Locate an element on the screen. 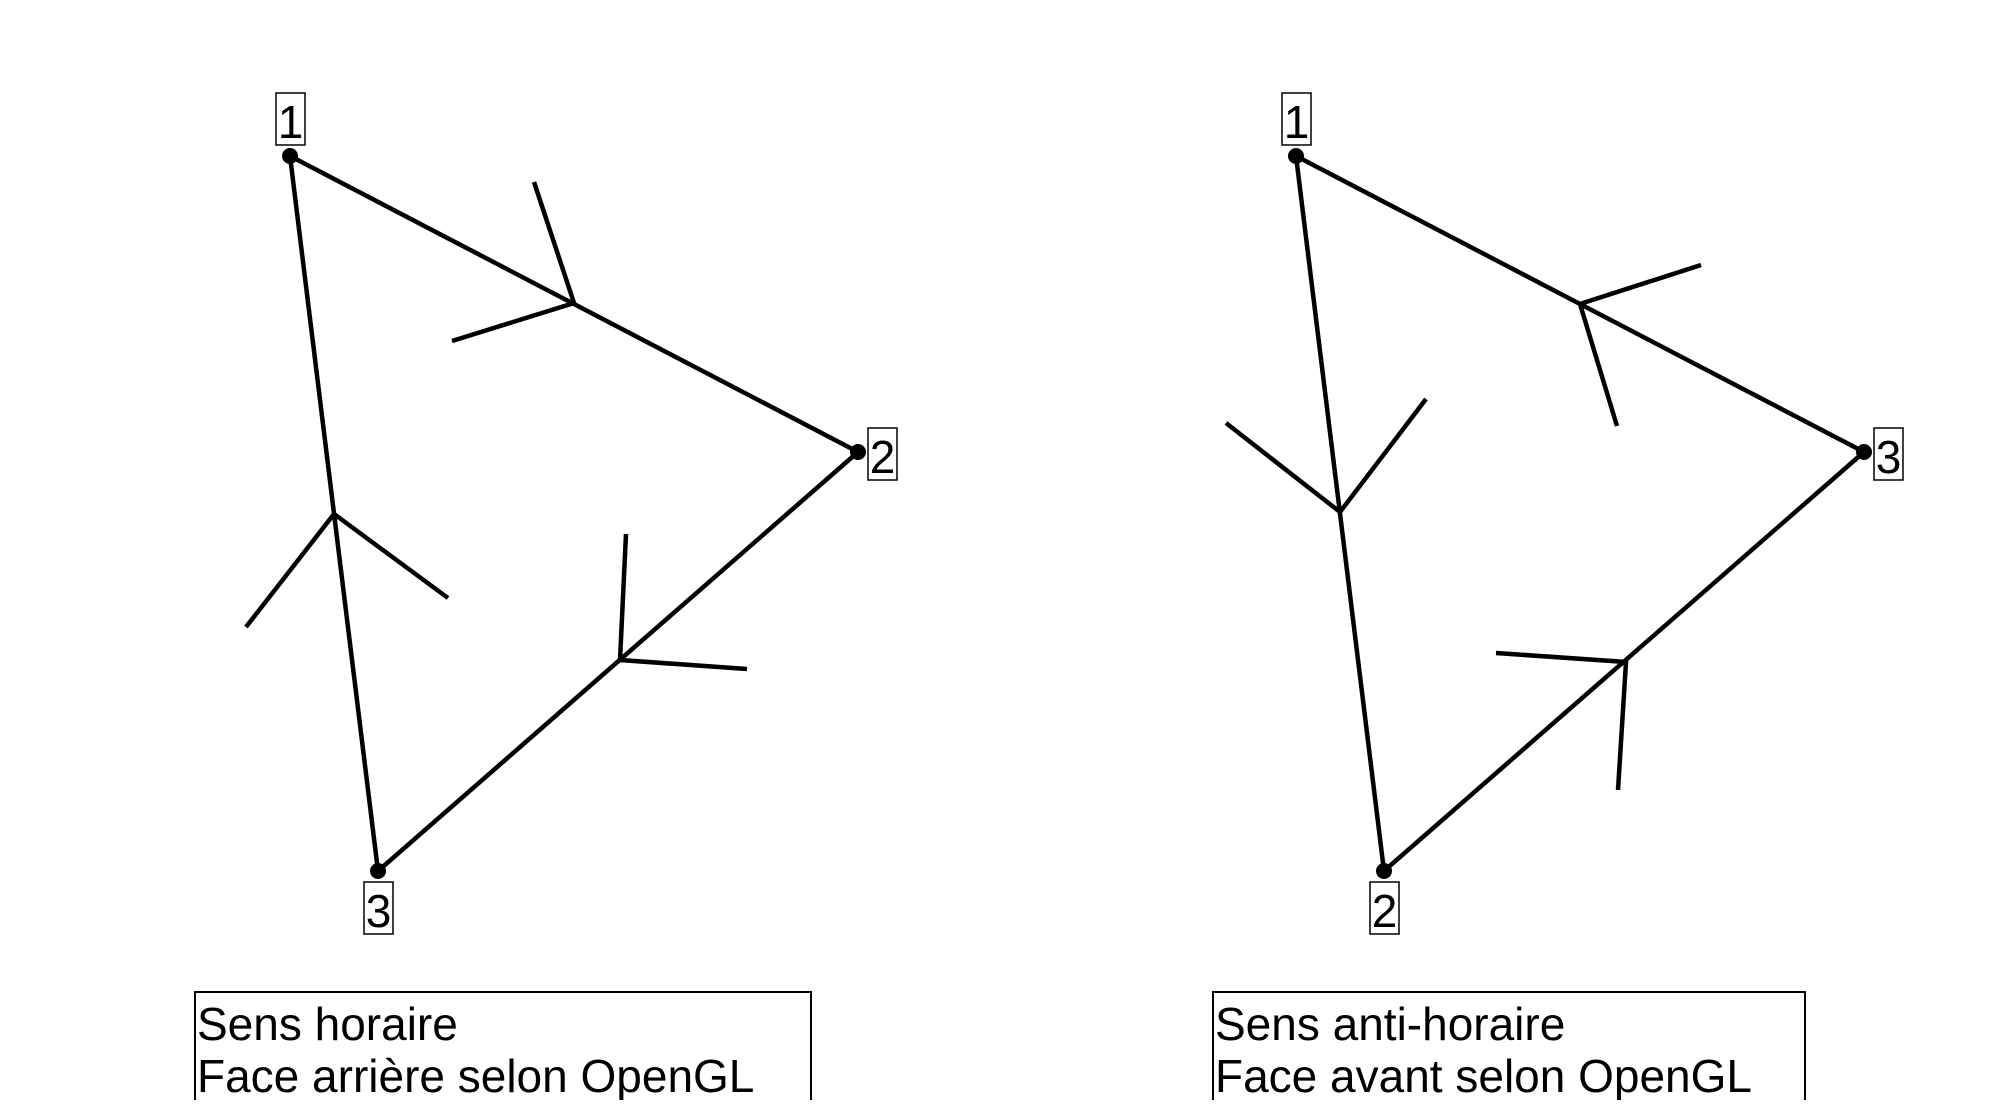 Image resolution: width=2000 pixels, height=1105 pixels. caption-line-2: Face arrière selon OpenGL is located at coordinates (475, 1075).